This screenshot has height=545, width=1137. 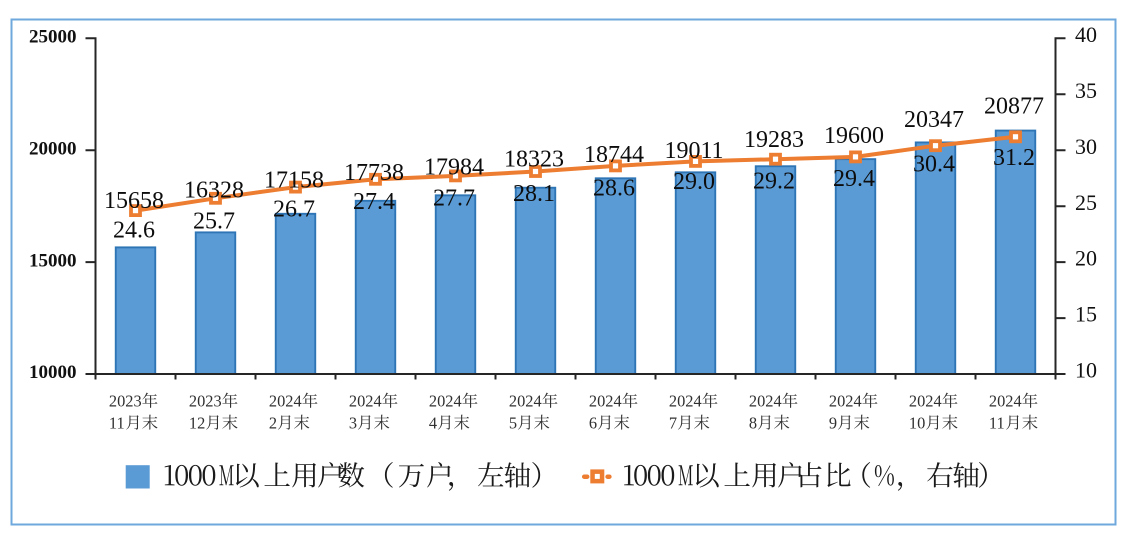 What do you see at coordinates (513, 422) in the screenshot?
I see `svg-text: 5` at bounding box center [513, 422].